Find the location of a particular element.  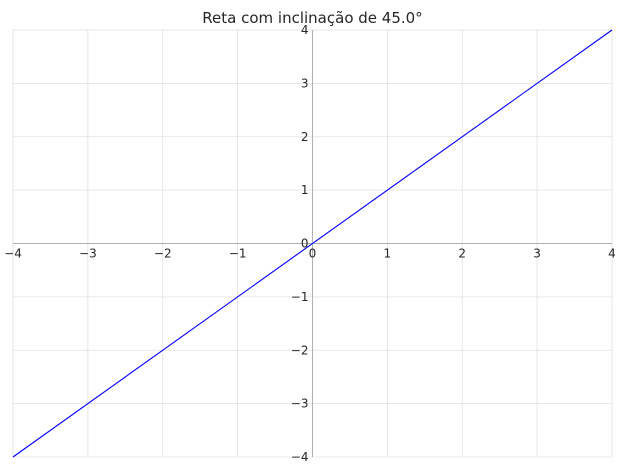

y-tick-label: 3 is located at coordinates (305, 83).